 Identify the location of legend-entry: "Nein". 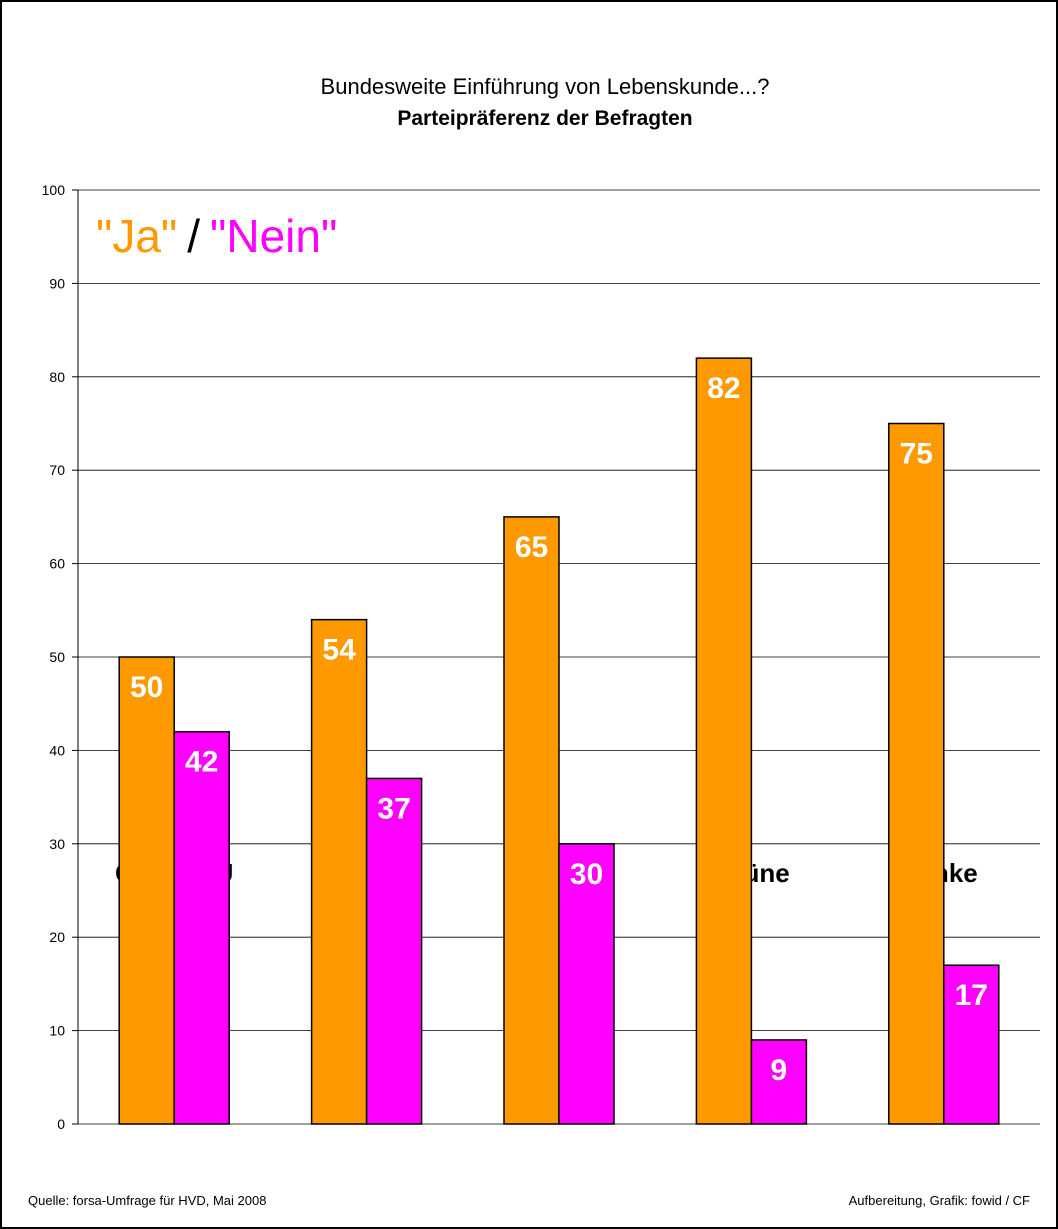
(273, 236).